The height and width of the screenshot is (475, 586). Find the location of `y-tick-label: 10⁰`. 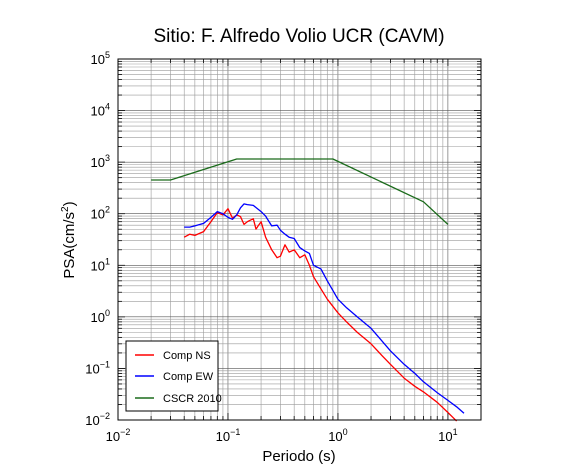

y-tick-label: 10⁰ is located at coordinates (100, 316).